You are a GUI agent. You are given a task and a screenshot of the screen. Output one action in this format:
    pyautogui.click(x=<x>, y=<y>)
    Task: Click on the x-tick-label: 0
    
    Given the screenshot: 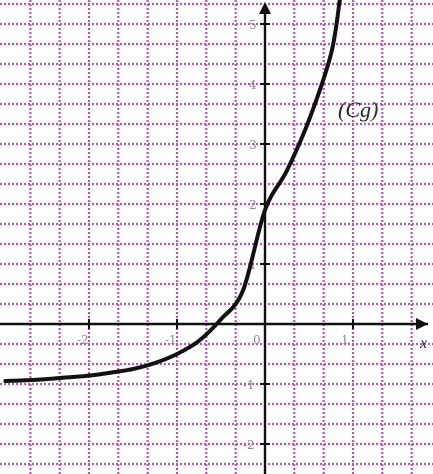 What is the action you would take?
    pyautogui.click(x=257, y=340)
    